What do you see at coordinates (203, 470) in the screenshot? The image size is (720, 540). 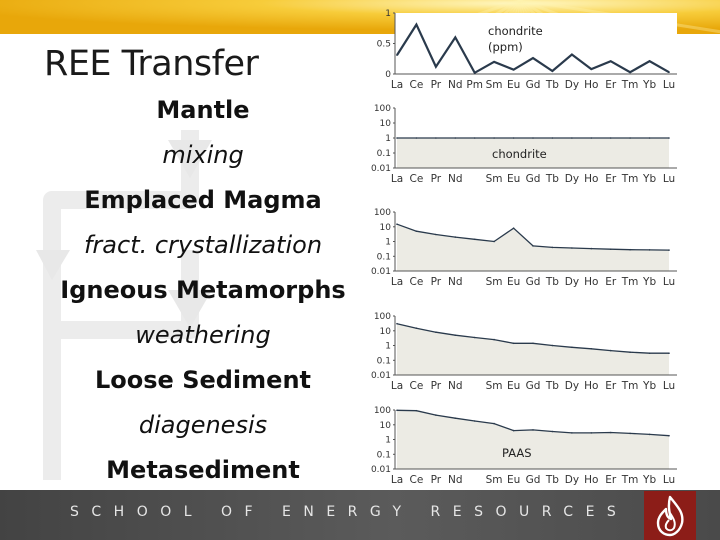 I see `stage-metasediment: Metasediment` at bounding box center [203, 470].